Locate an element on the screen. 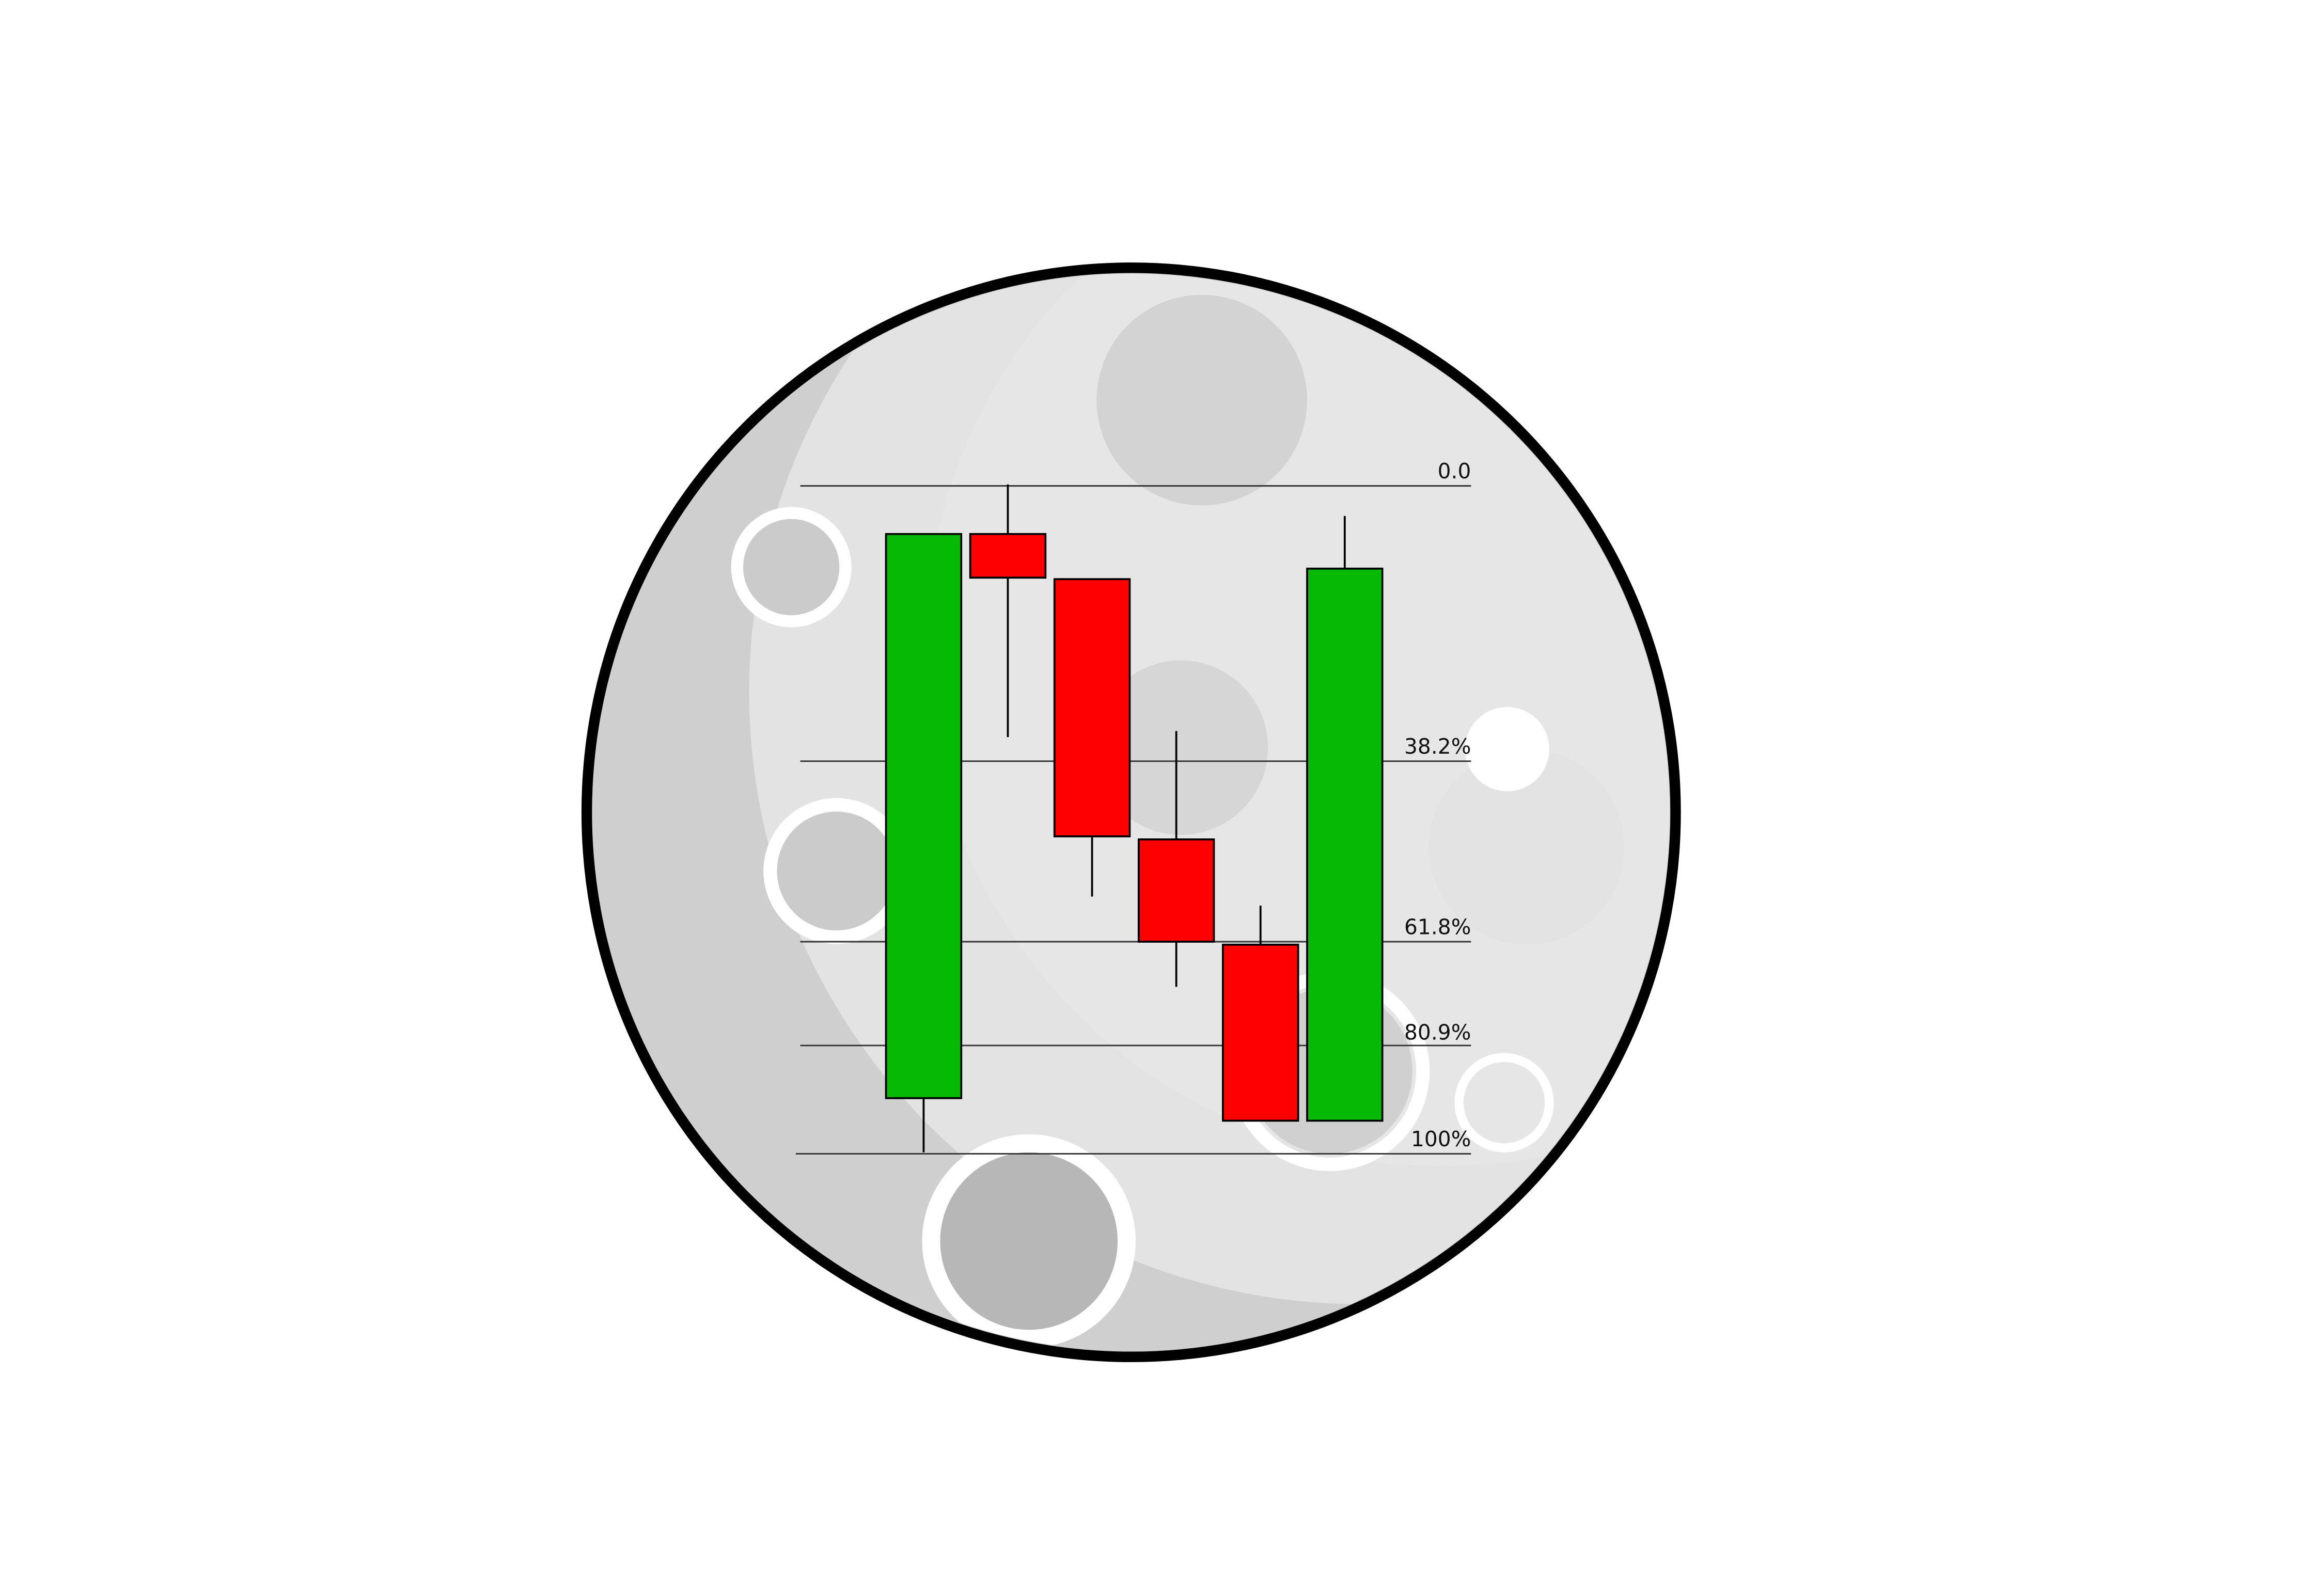  level-label: 80.9% is located at coordinates (1438, 1032).